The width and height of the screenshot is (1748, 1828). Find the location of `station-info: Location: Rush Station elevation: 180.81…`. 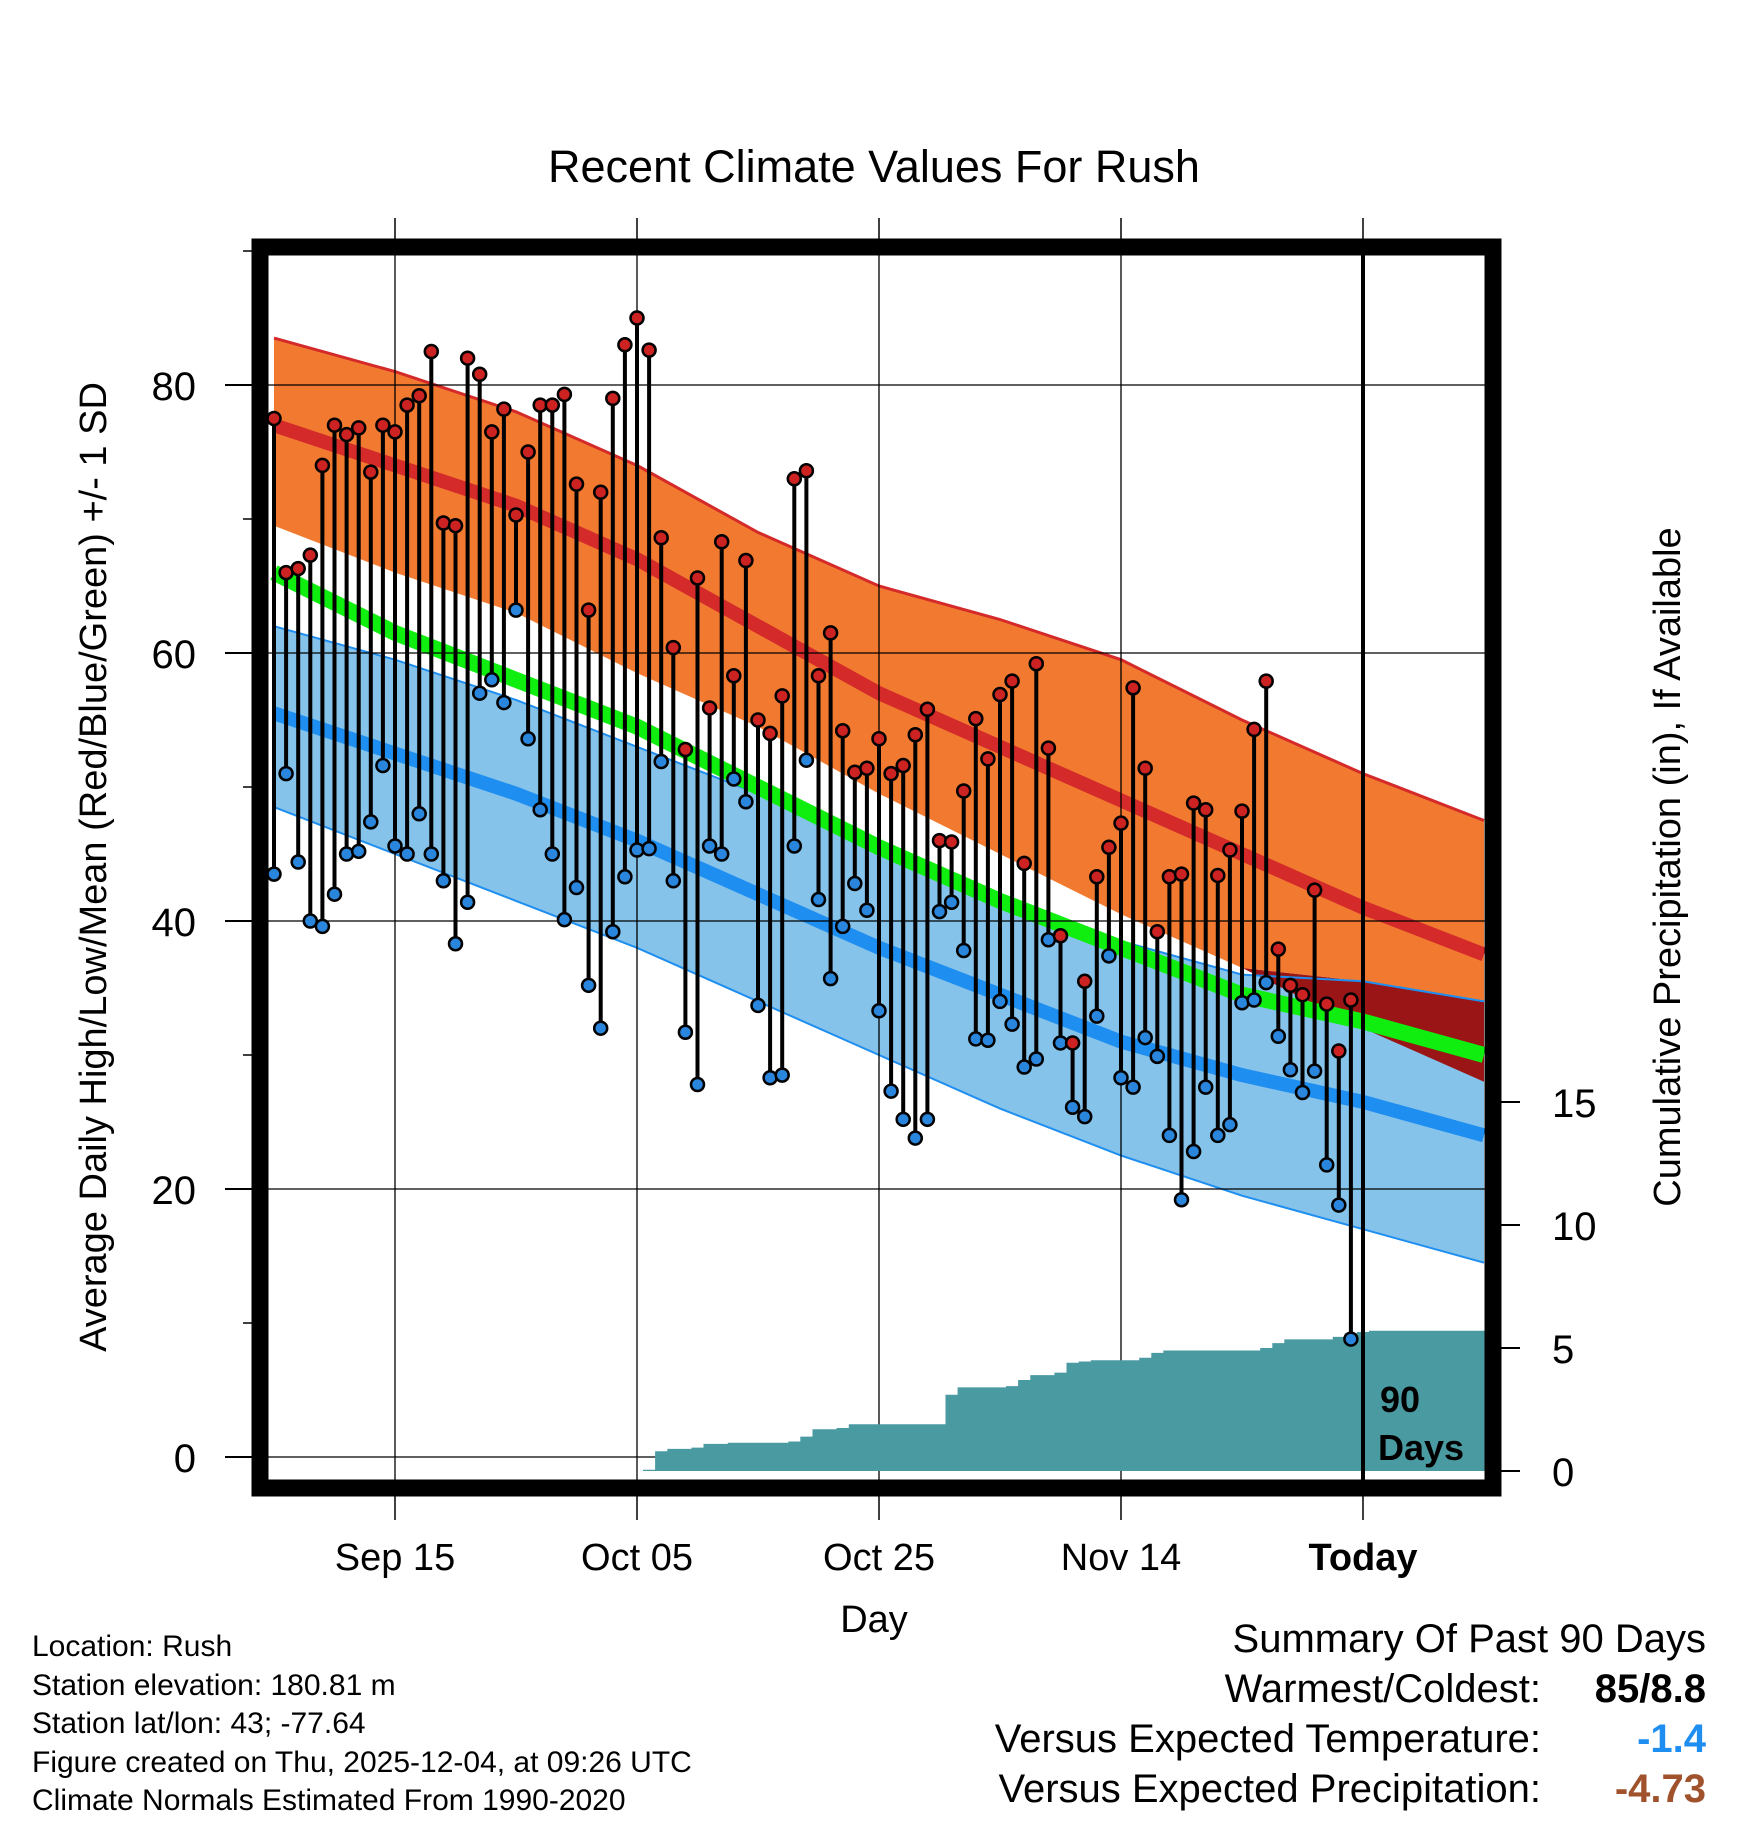

station-info: Location: Rush Station elevation: 180.81… is located at coordinates (362, 1724).